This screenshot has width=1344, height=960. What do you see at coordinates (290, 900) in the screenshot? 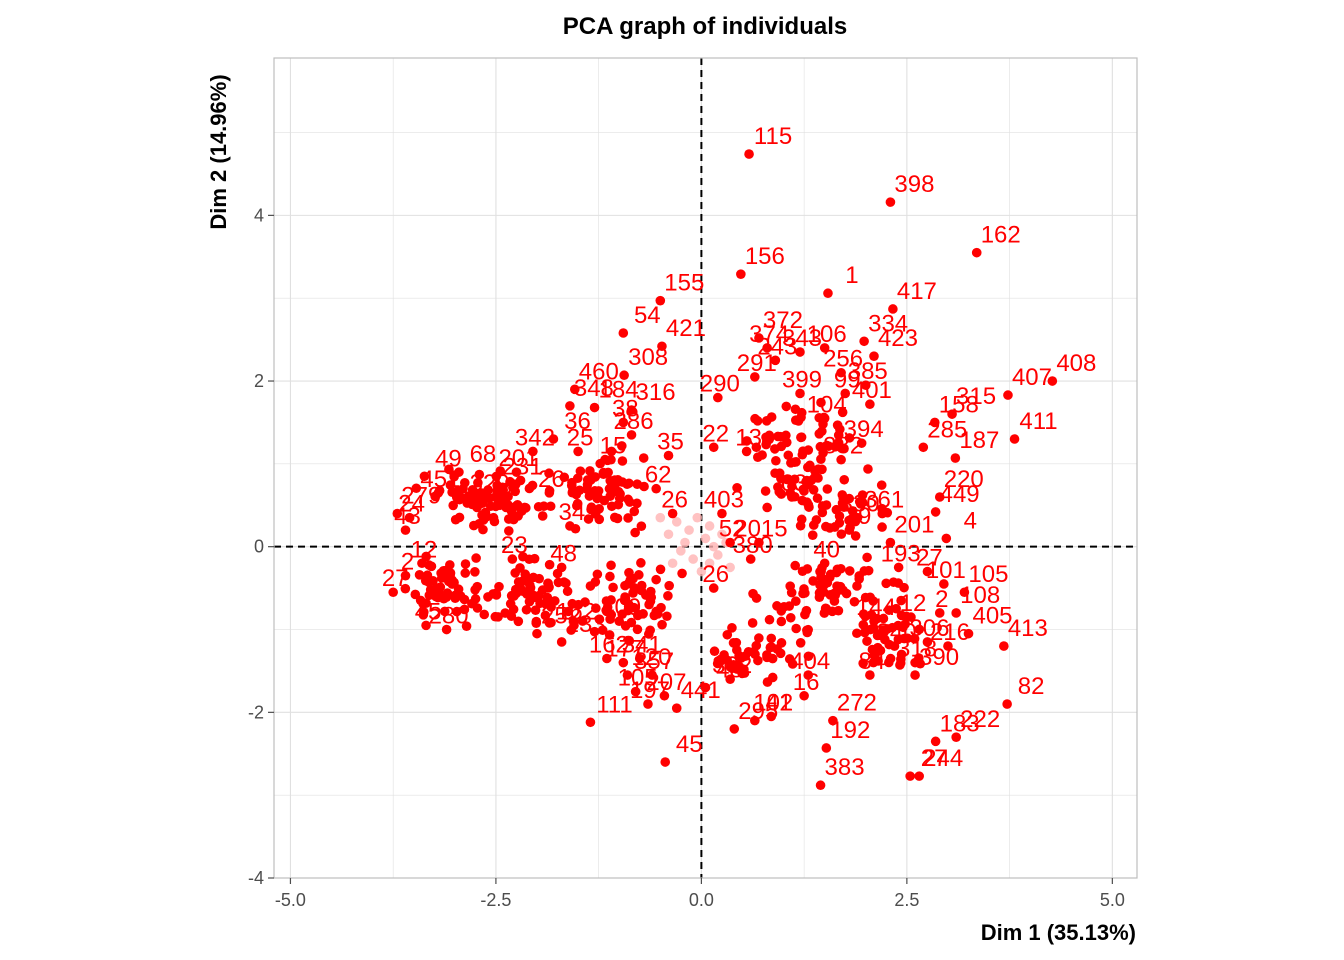
I see `x-tick-label: -5.0` at bounding box center [290, 900].